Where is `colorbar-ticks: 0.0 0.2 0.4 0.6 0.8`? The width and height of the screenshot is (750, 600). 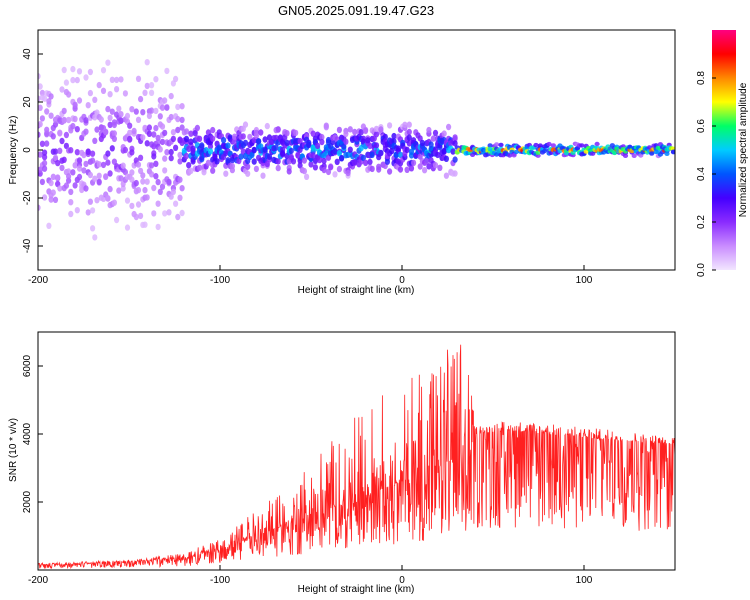
colorbar-ticks: 0.0 0.2 0.4 0.6 0.8 is located at coordinates (706, 174).